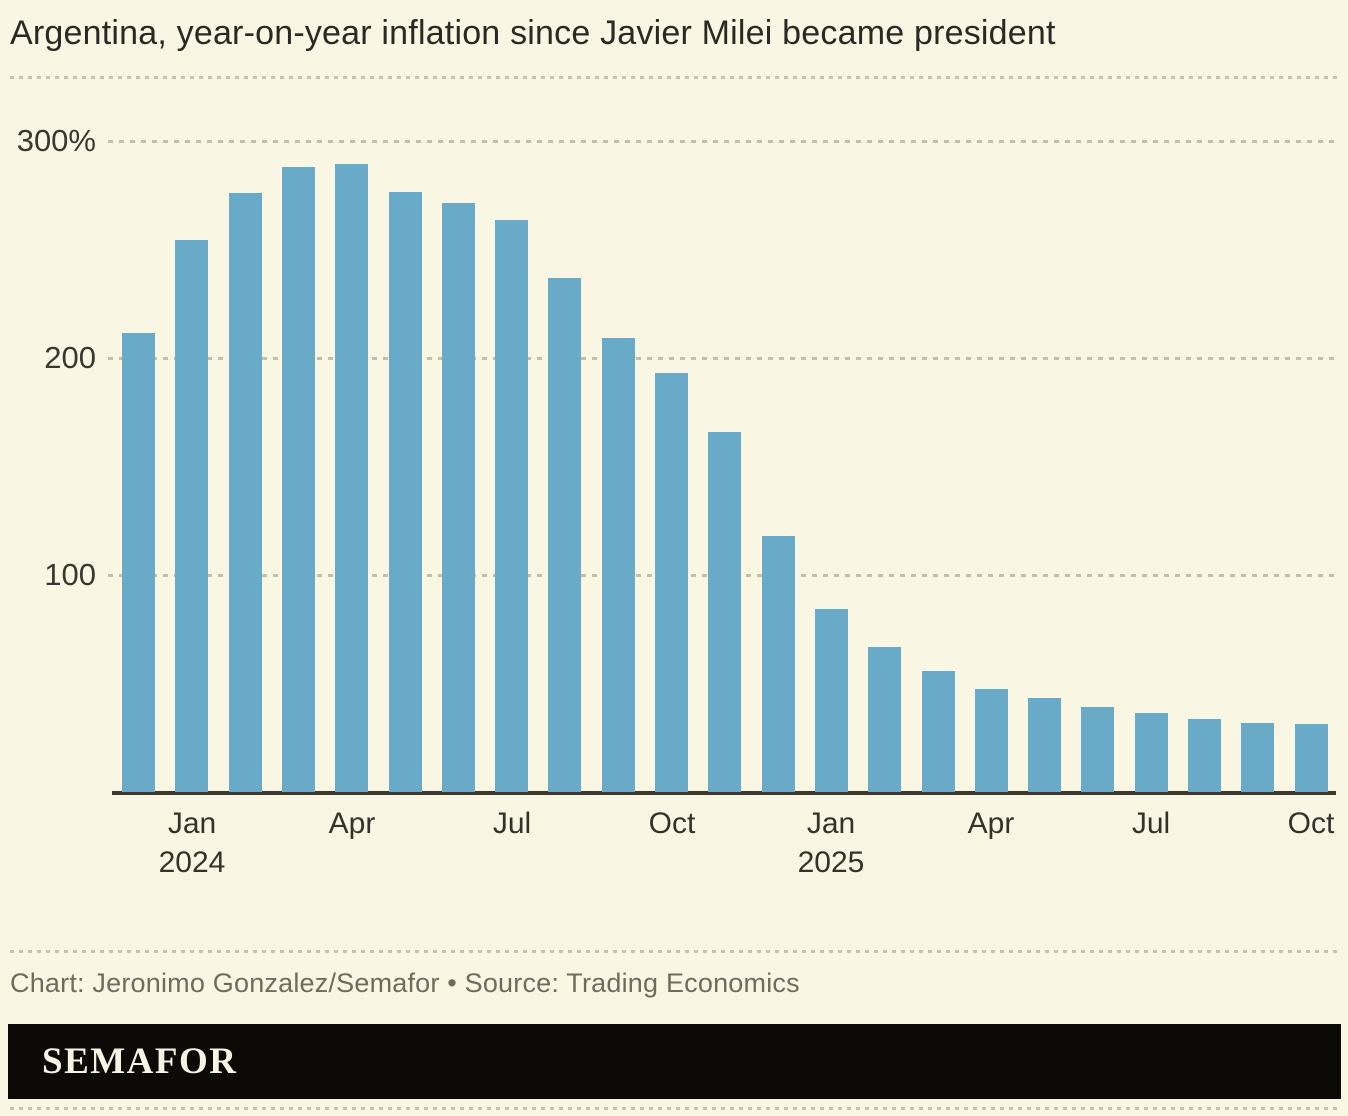  I want to click on x-tick-year-label: 2024, so click(192, 862).